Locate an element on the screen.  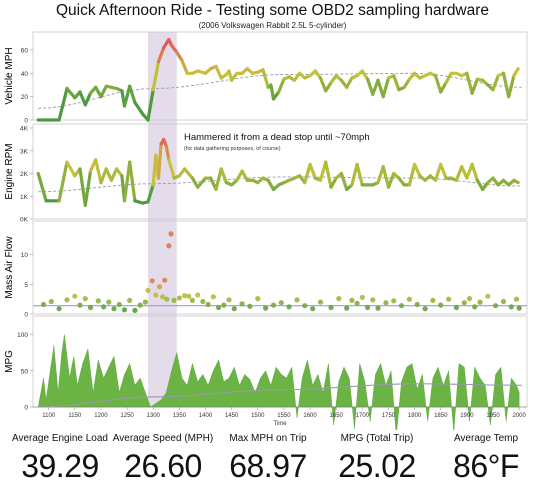
y-axis-label-mpg: MPG is located at coordinates (9, 361).